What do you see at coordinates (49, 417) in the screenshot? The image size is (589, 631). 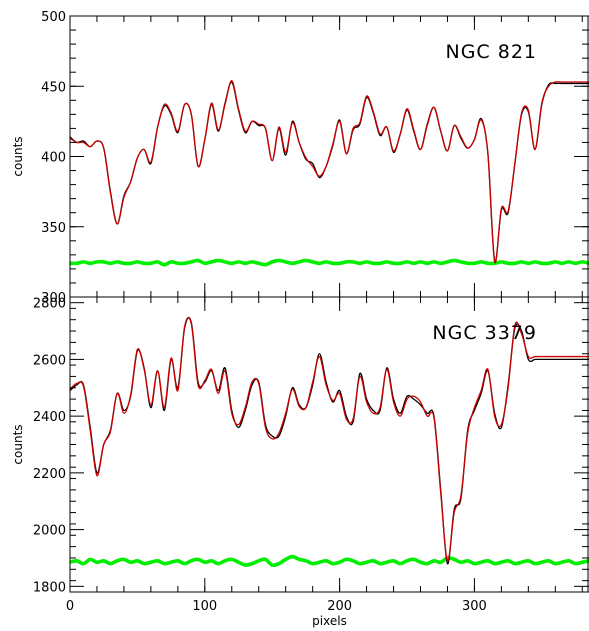 I see `y-tick-label: 2400` at bounding box center [49, 417].